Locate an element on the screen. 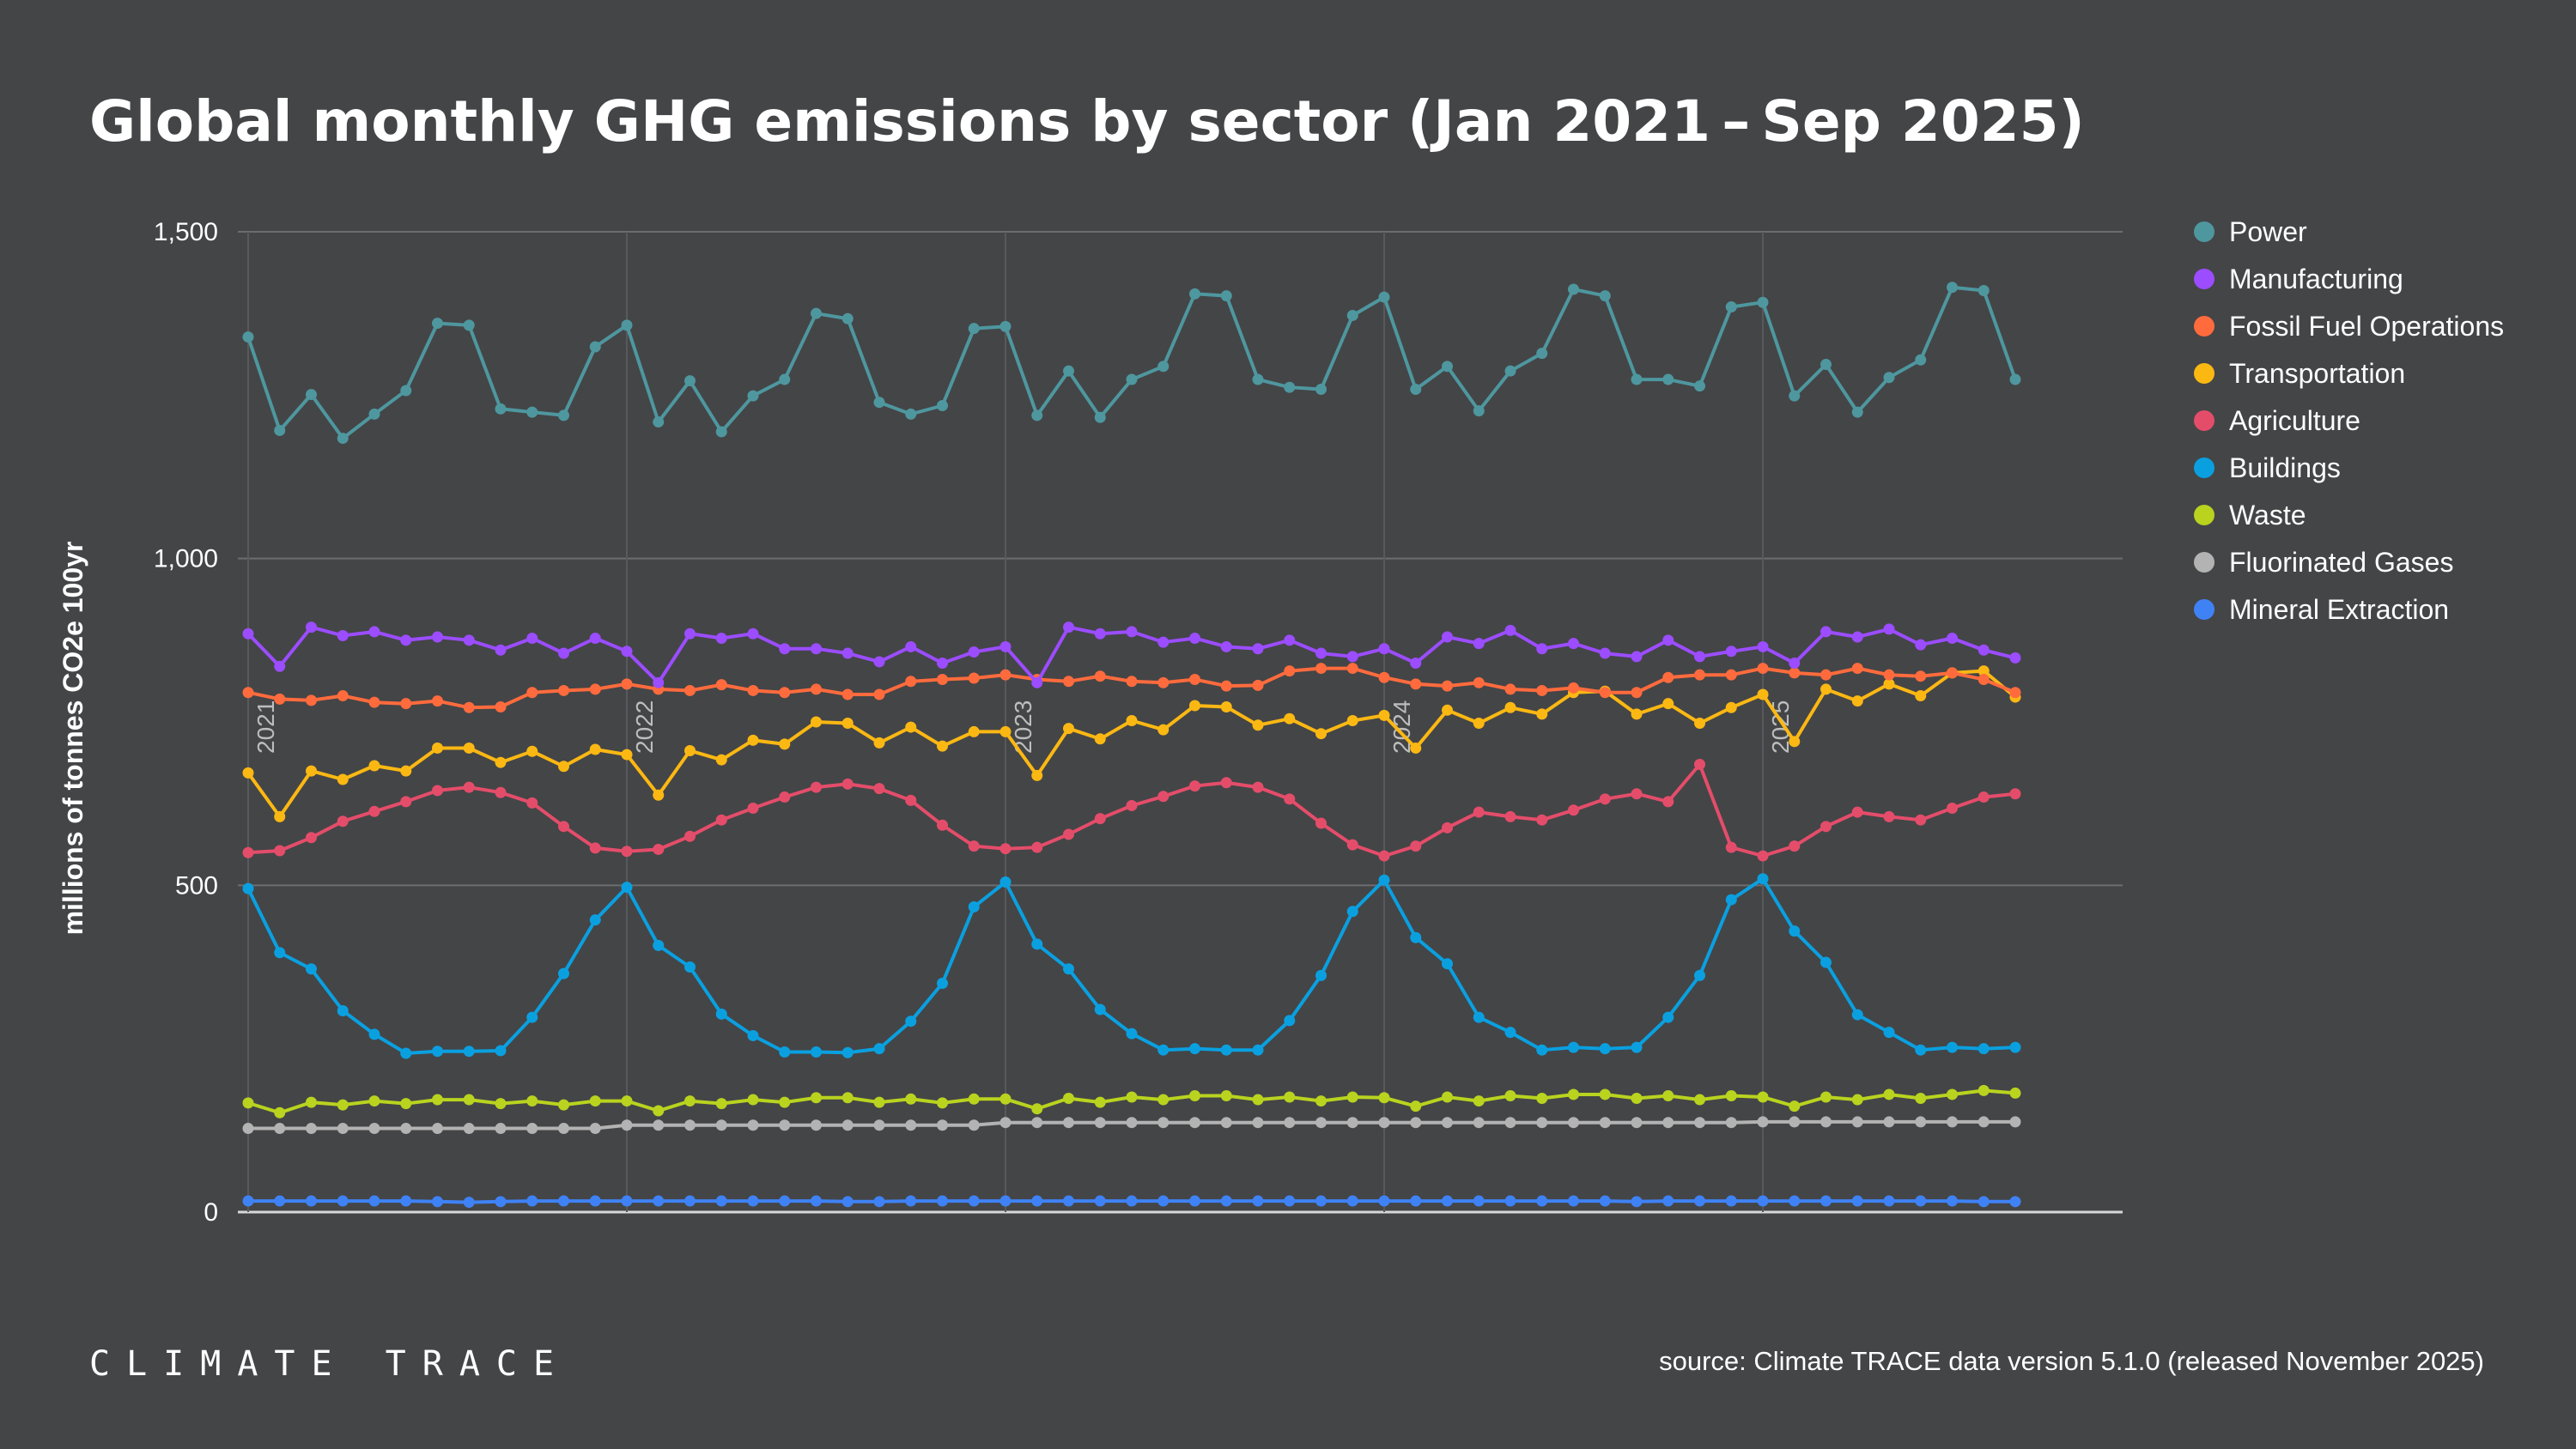  legend-label: Agriculture is located at coordinates (2295, 420).